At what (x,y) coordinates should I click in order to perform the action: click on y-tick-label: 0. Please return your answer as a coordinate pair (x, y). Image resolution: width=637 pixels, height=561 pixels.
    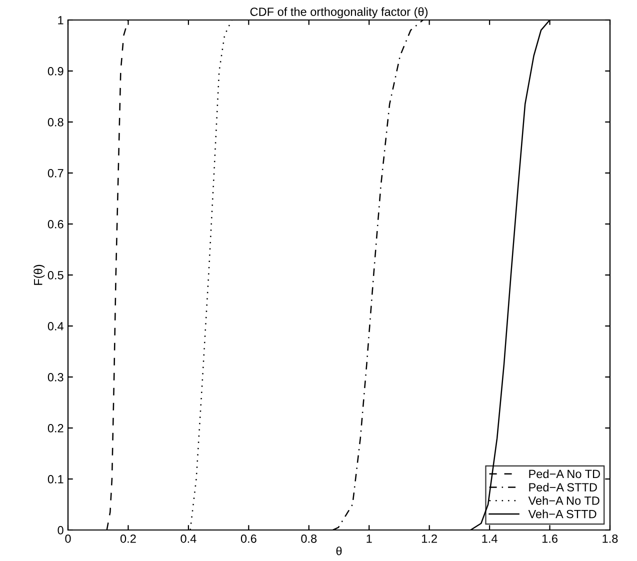
    Looking at the image, I should click on (61, 530).